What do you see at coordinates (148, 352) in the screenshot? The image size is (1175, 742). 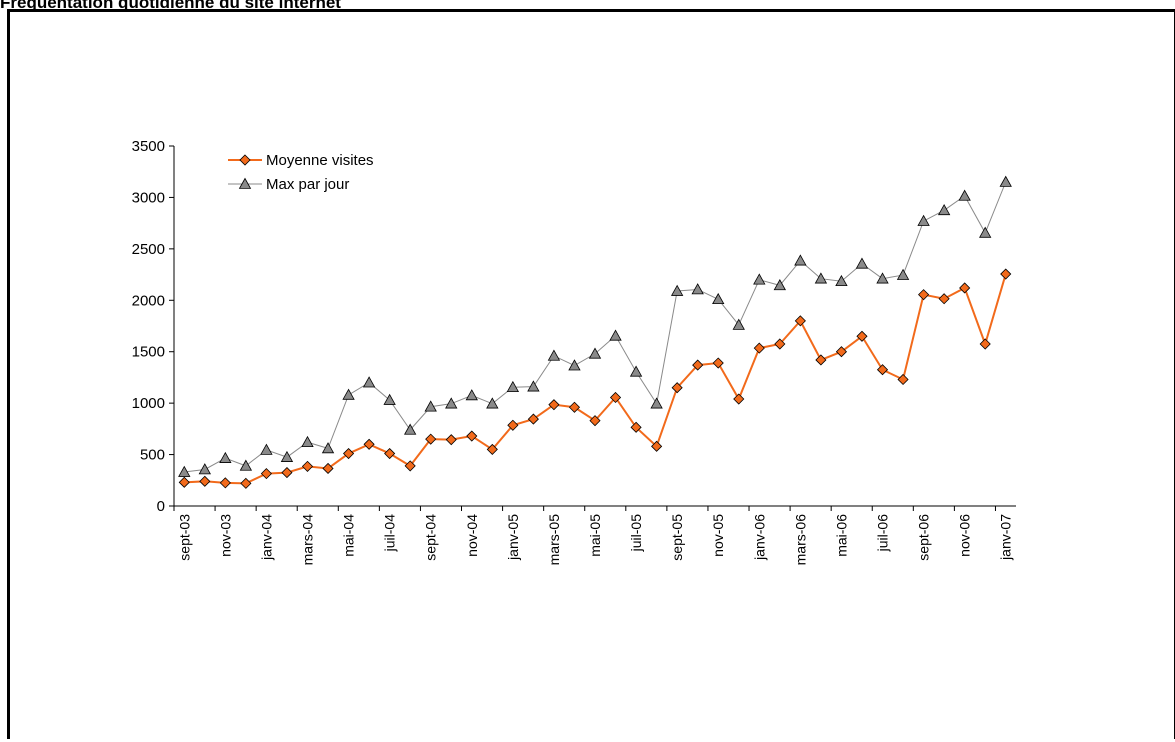 I see `y-tick-label: 1500` at bounding box center [148, 352].